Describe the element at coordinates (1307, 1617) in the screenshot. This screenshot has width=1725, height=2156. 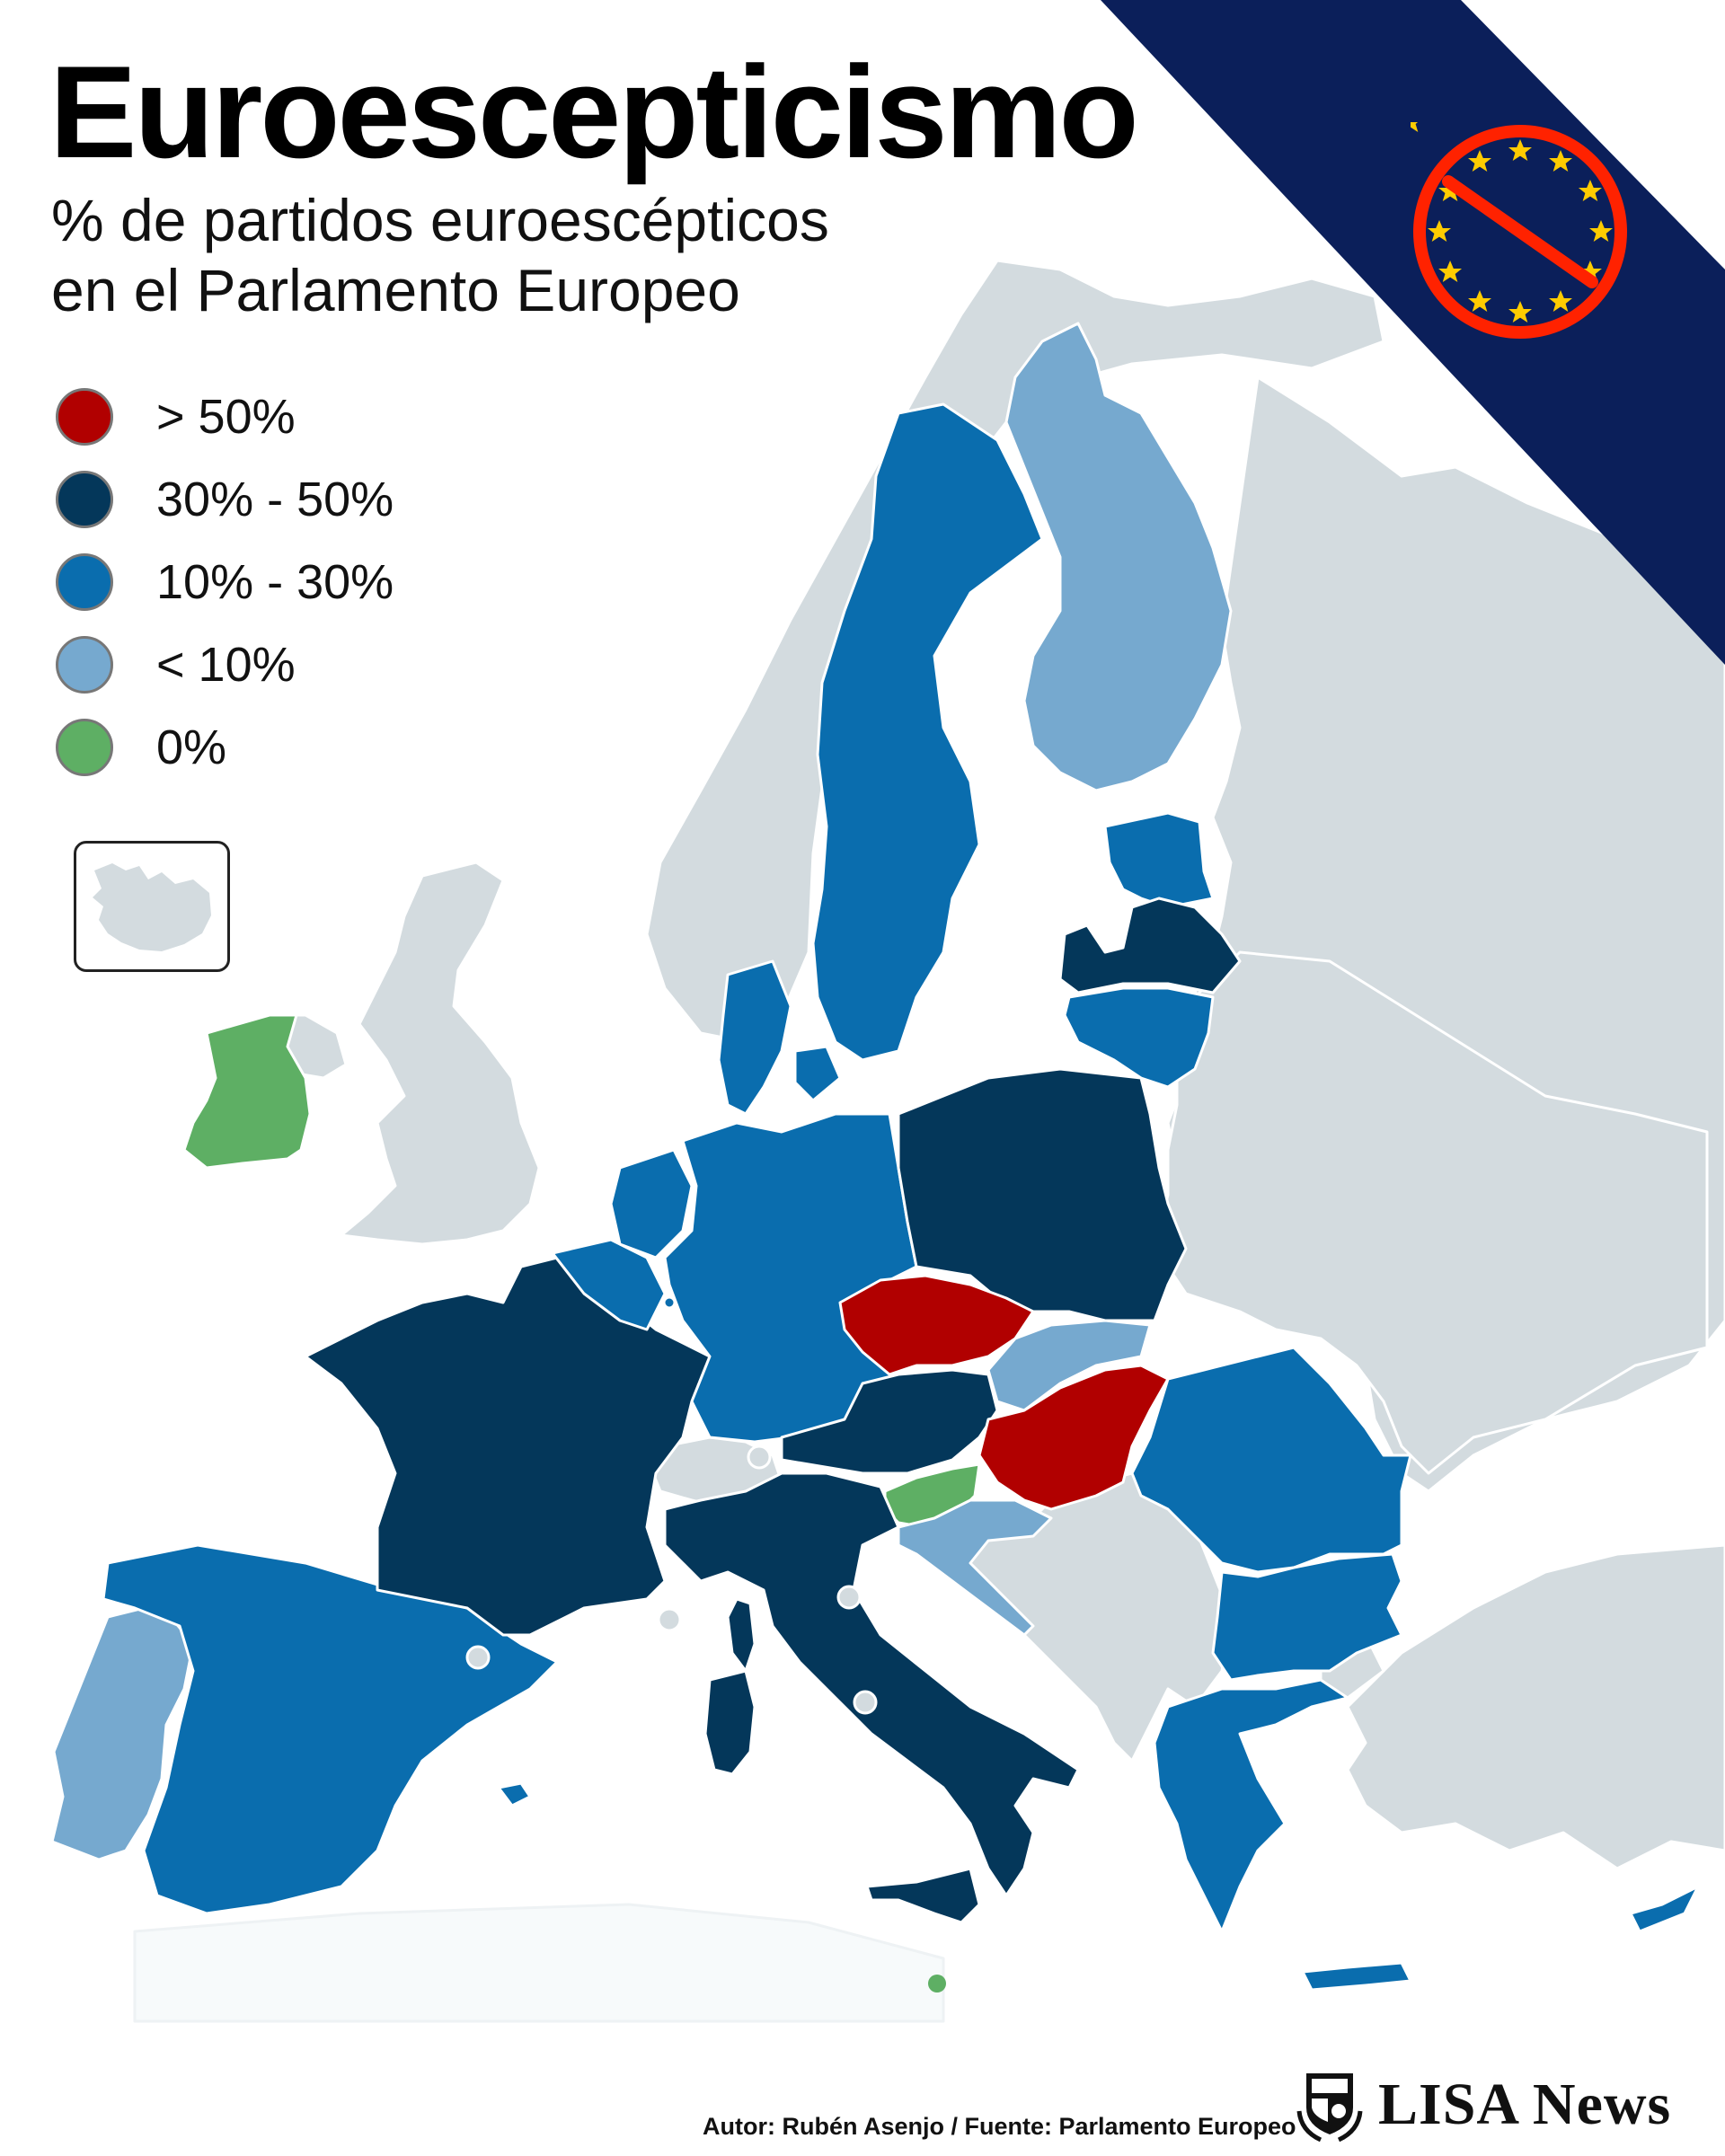
I see `country-bulgaria` at that location.